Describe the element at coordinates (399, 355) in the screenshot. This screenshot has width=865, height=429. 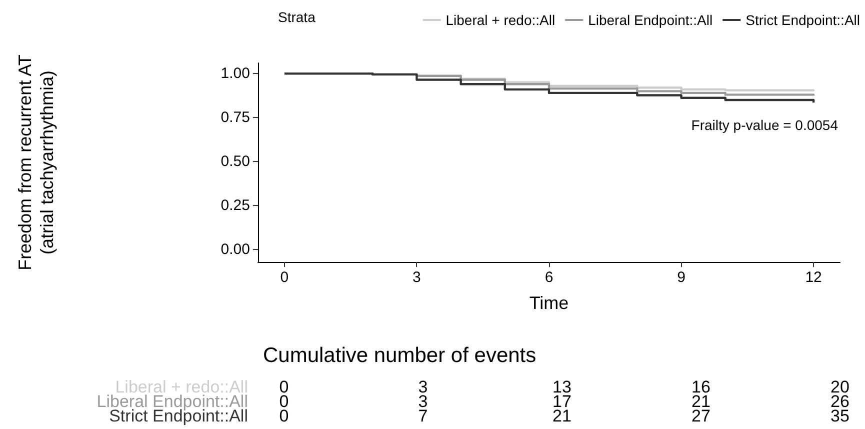
I see `text: Cumulative number of events` at that location.